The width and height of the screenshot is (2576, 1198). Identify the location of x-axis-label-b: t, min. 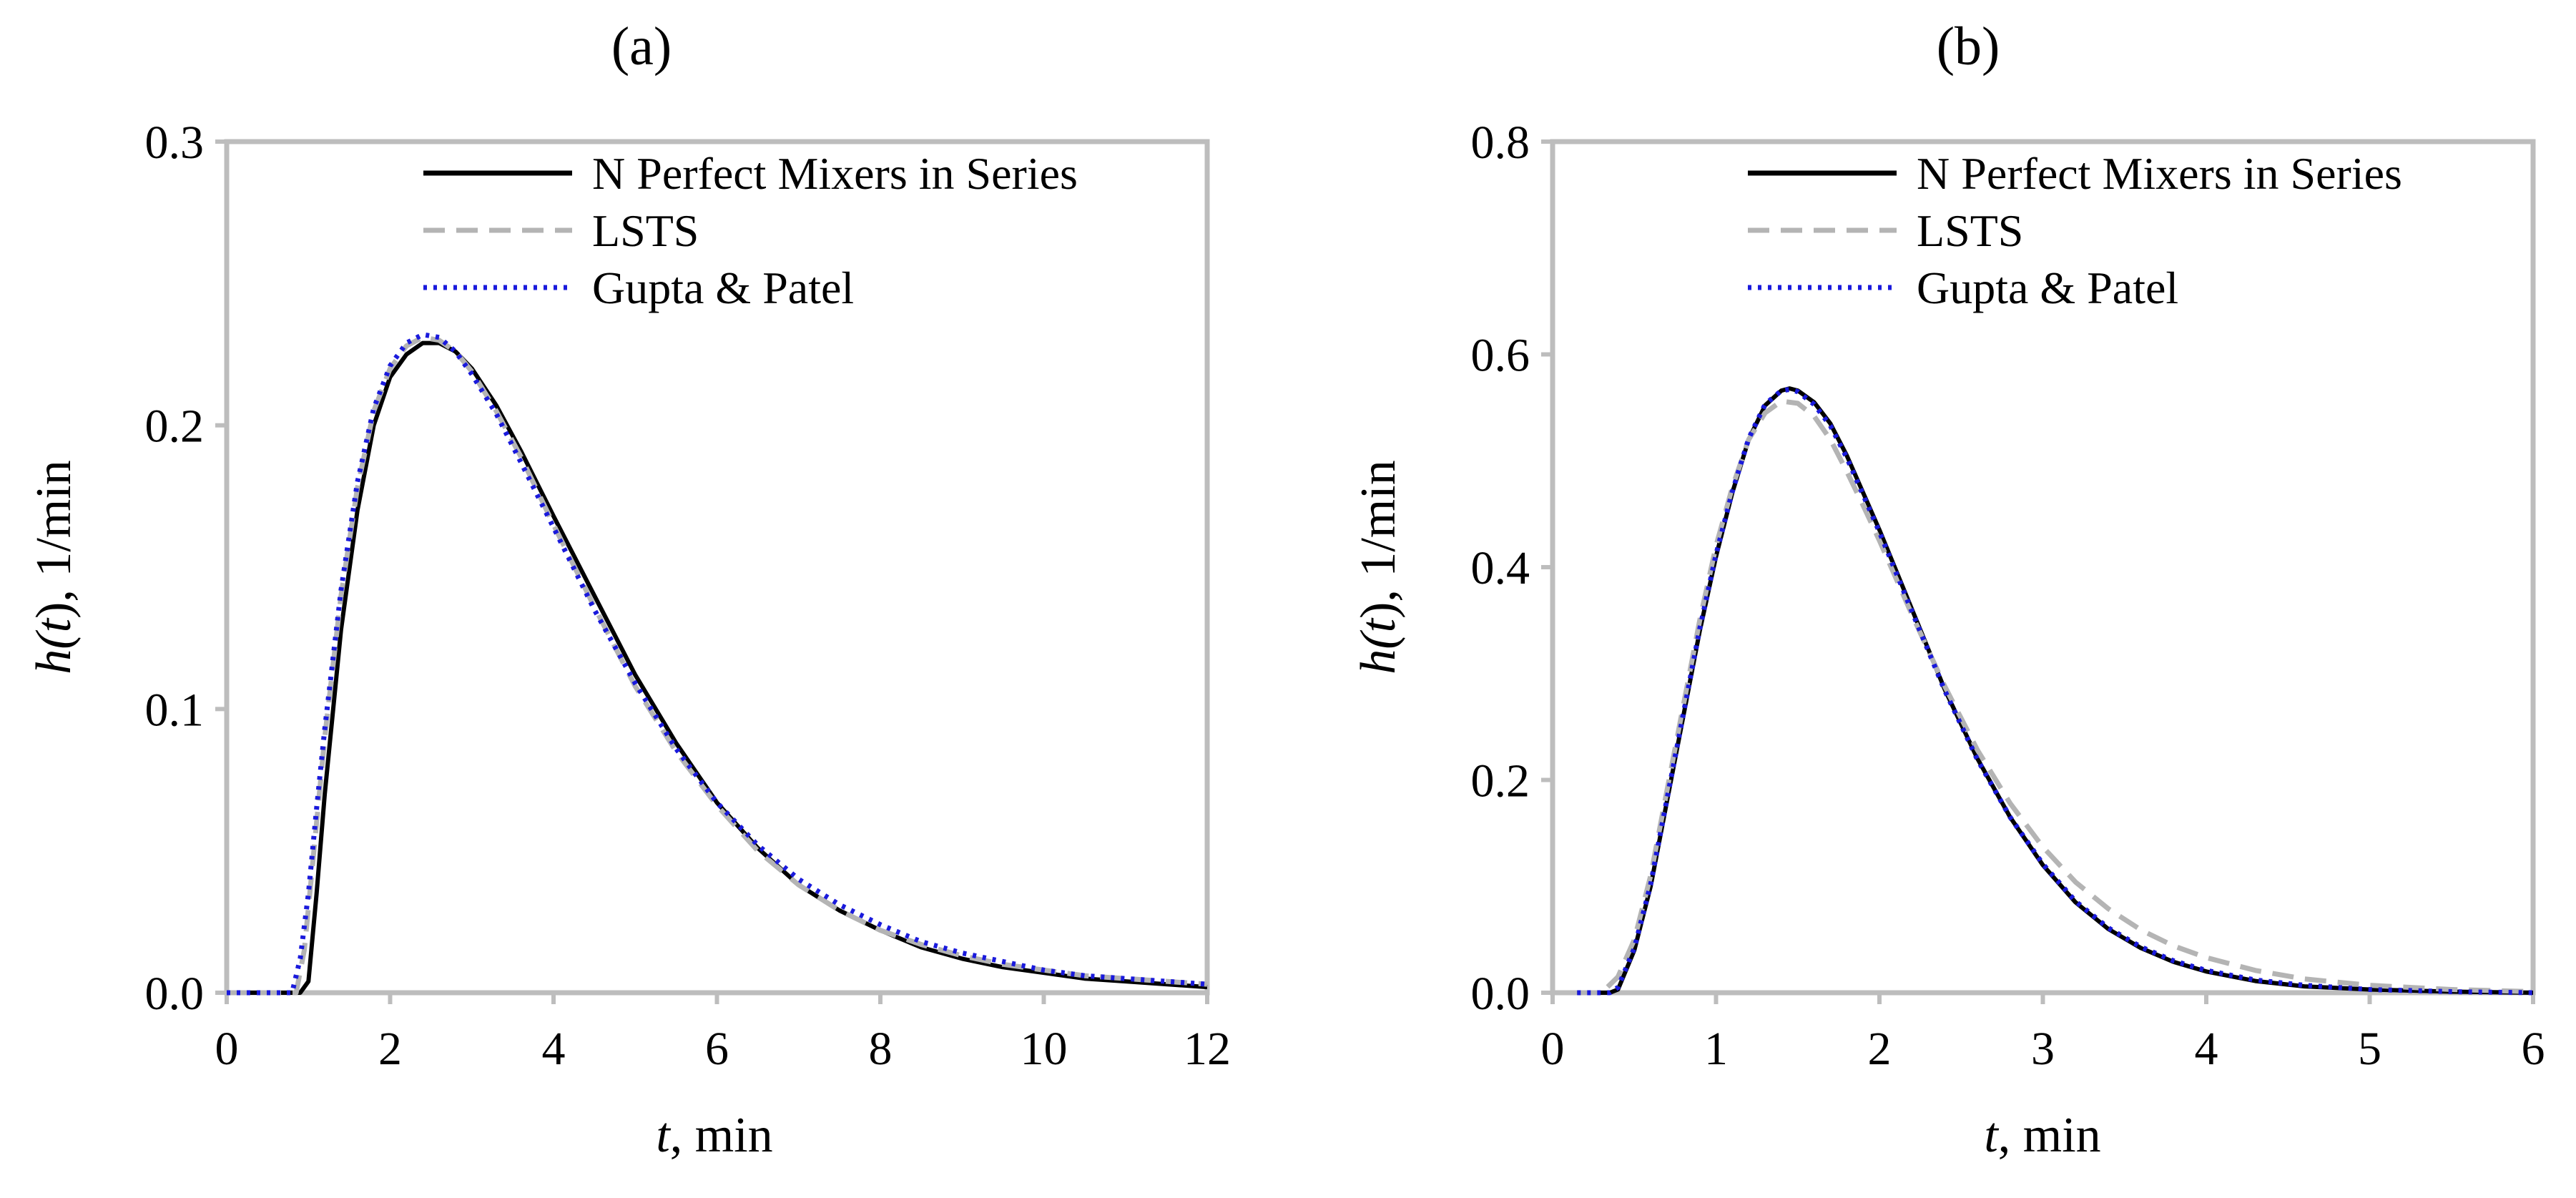
(2042, 1135).